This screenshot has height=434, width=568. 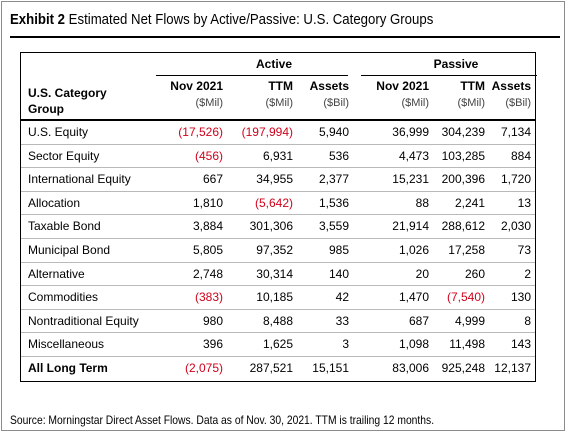 I want to click on value-cell: 30,314, so click(x=274, y=273).